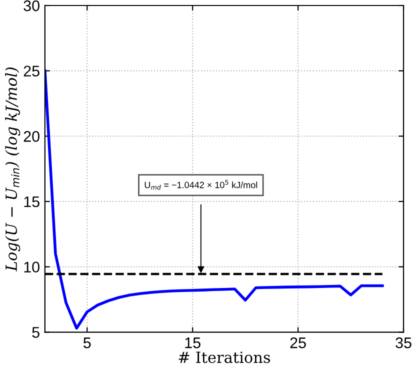  I want to click on annotation: U$_{md}$ = −1.0442 × 10$^{5}$ kJ/mol, so click(201, 185).